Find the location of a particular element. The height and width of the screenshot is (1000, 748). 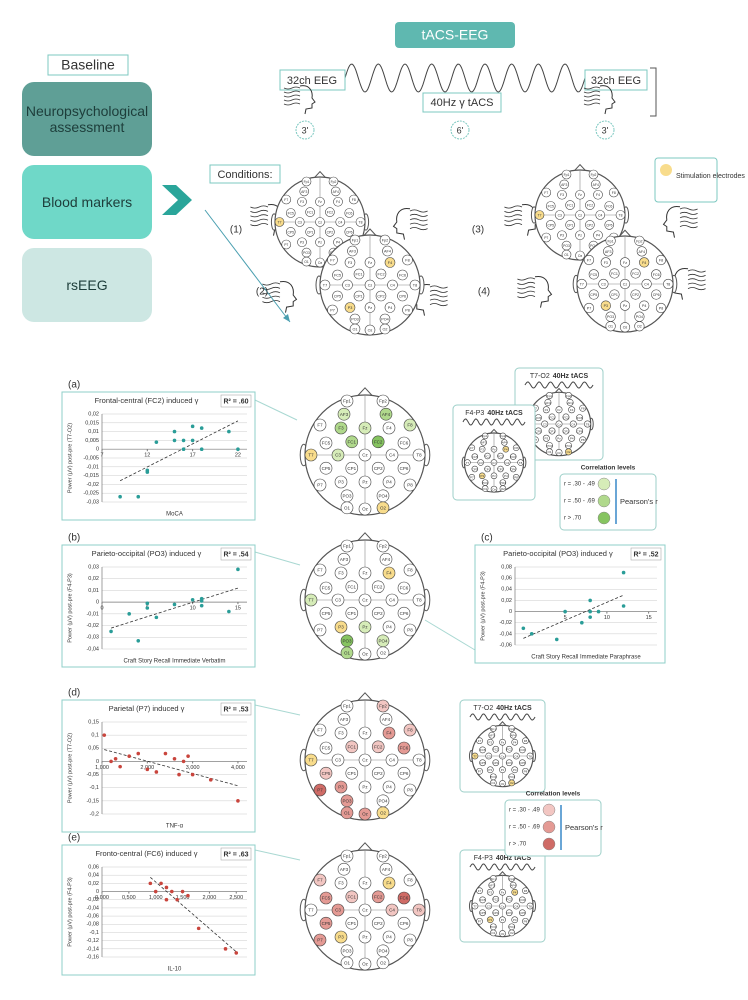

y-tick-label: 0 is located at coordinates (510, 612).